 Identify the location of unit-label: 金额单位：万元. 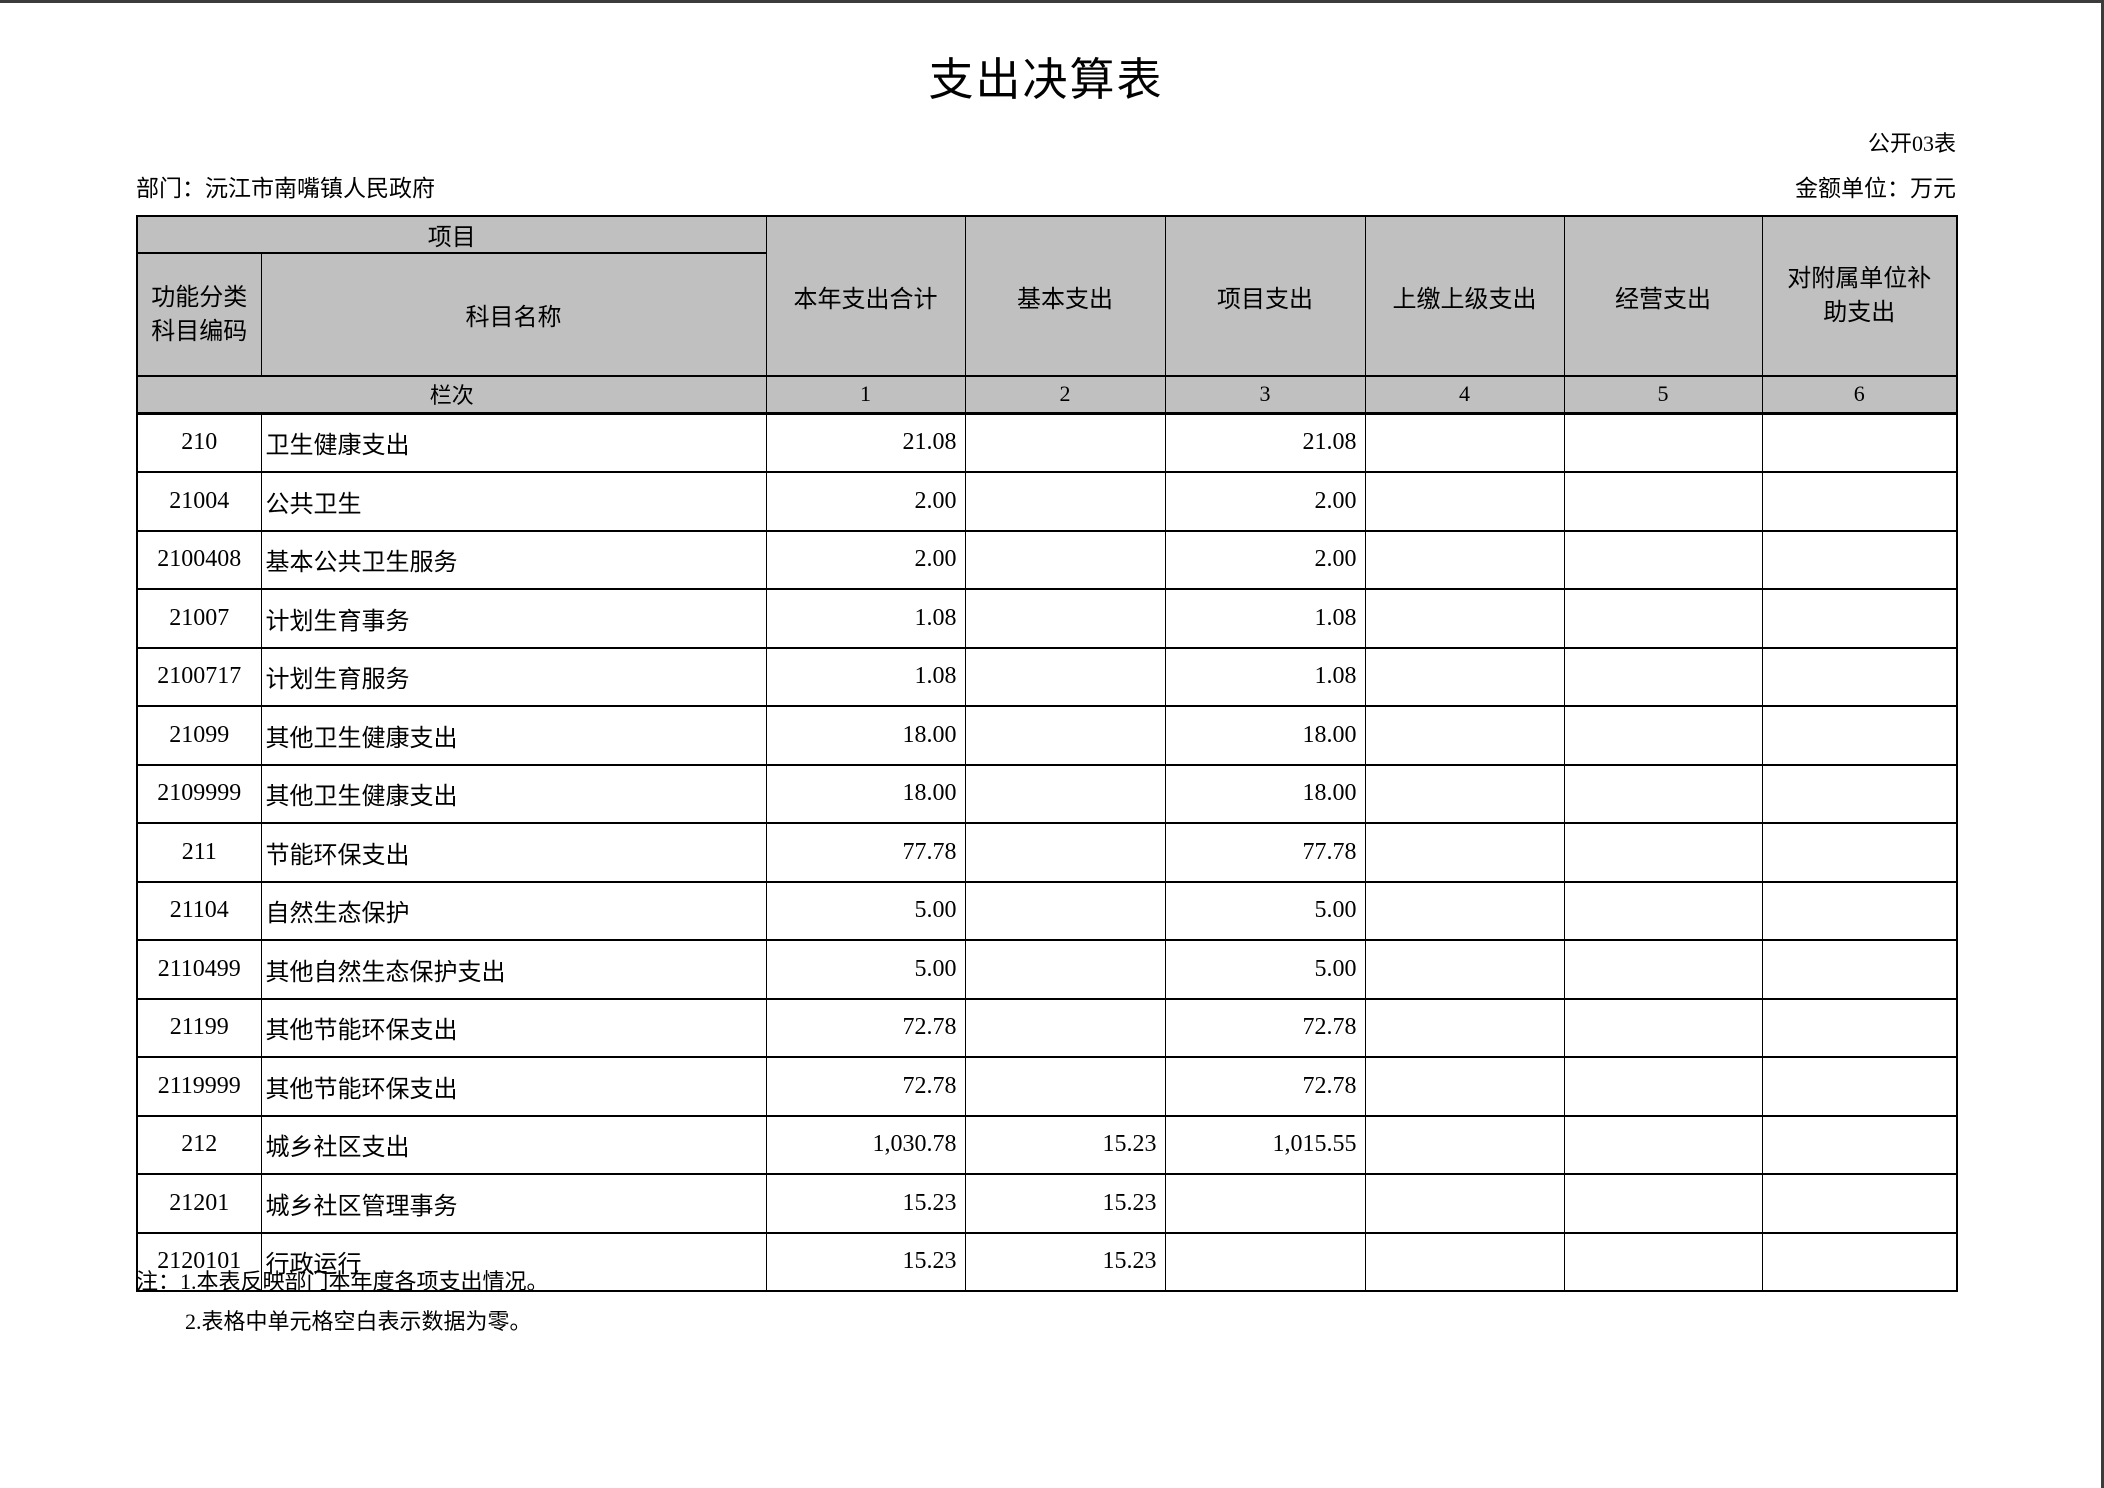
(1875, 188).